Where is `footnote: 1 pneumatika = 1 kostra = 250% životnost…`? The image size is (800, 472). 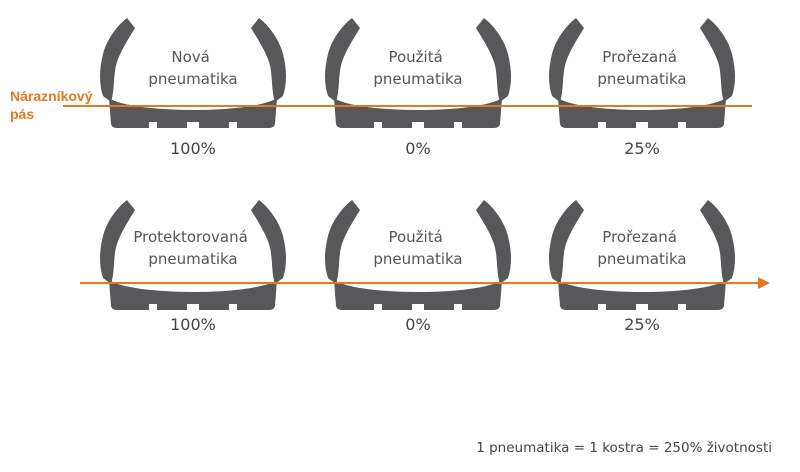 footnote: 1 pneumatika = 1 kostra = 250% životnost… is located at coordinates (624, 448).